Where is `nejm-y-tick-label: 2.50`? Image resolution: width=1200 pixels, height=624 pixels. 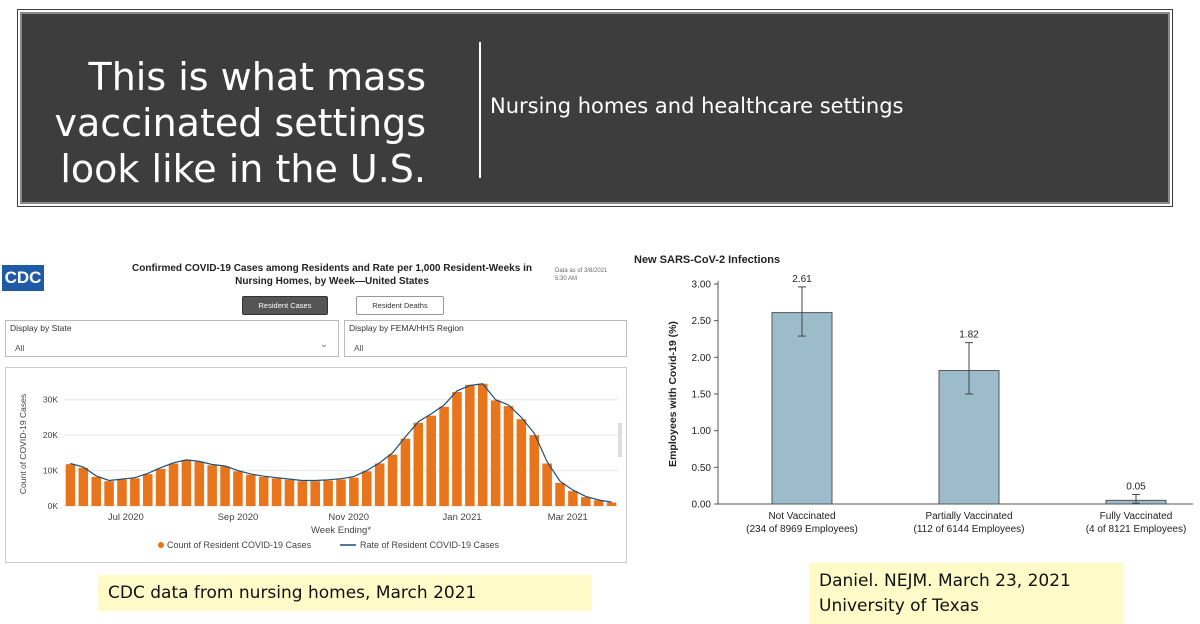
nejm-y-tick-label: 2.50 is located at coordinates (702, 321).